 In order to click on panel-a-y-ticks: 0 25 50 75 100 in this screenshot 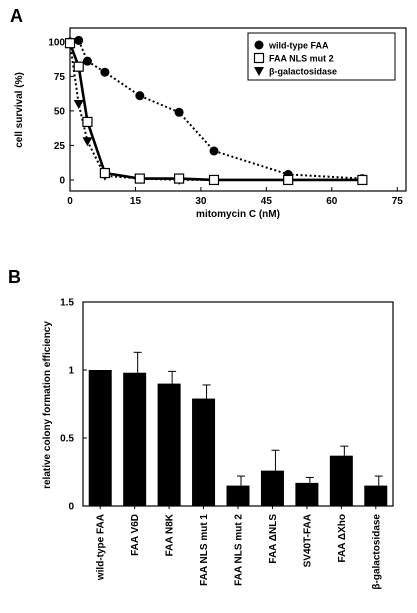, I will do `click(61, 111)`.